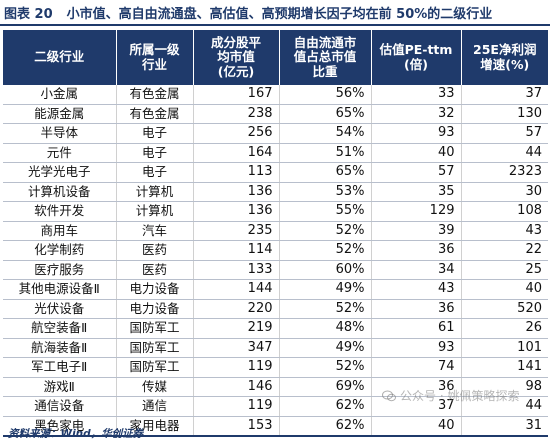  I want to click on cell-avg-market-cap: 238, so click(235, 114).